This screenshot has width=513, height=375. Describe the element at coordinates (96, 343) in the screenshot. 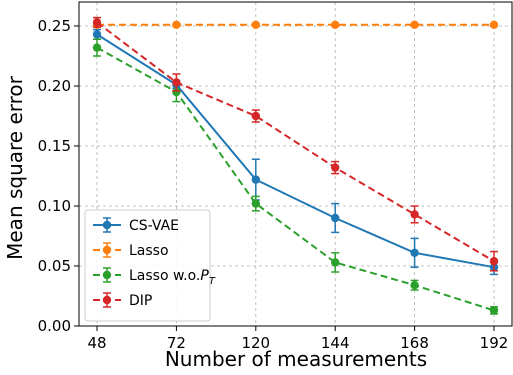

I see `x-tick-label: 48` at that location.